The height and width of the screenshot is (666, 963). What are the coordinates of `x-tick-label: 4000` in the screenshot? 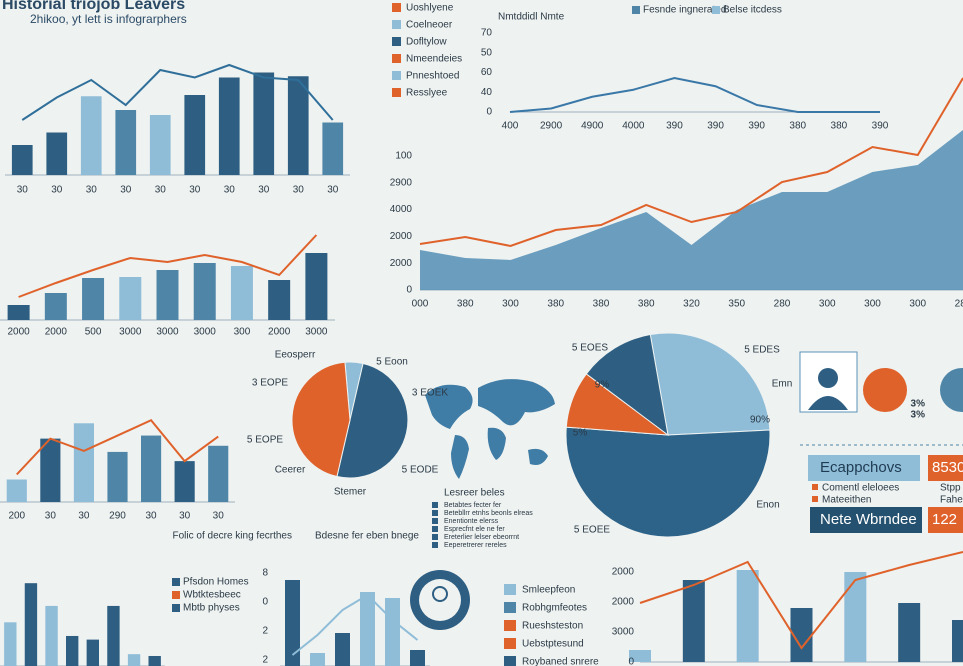 It's located at (633, 126).